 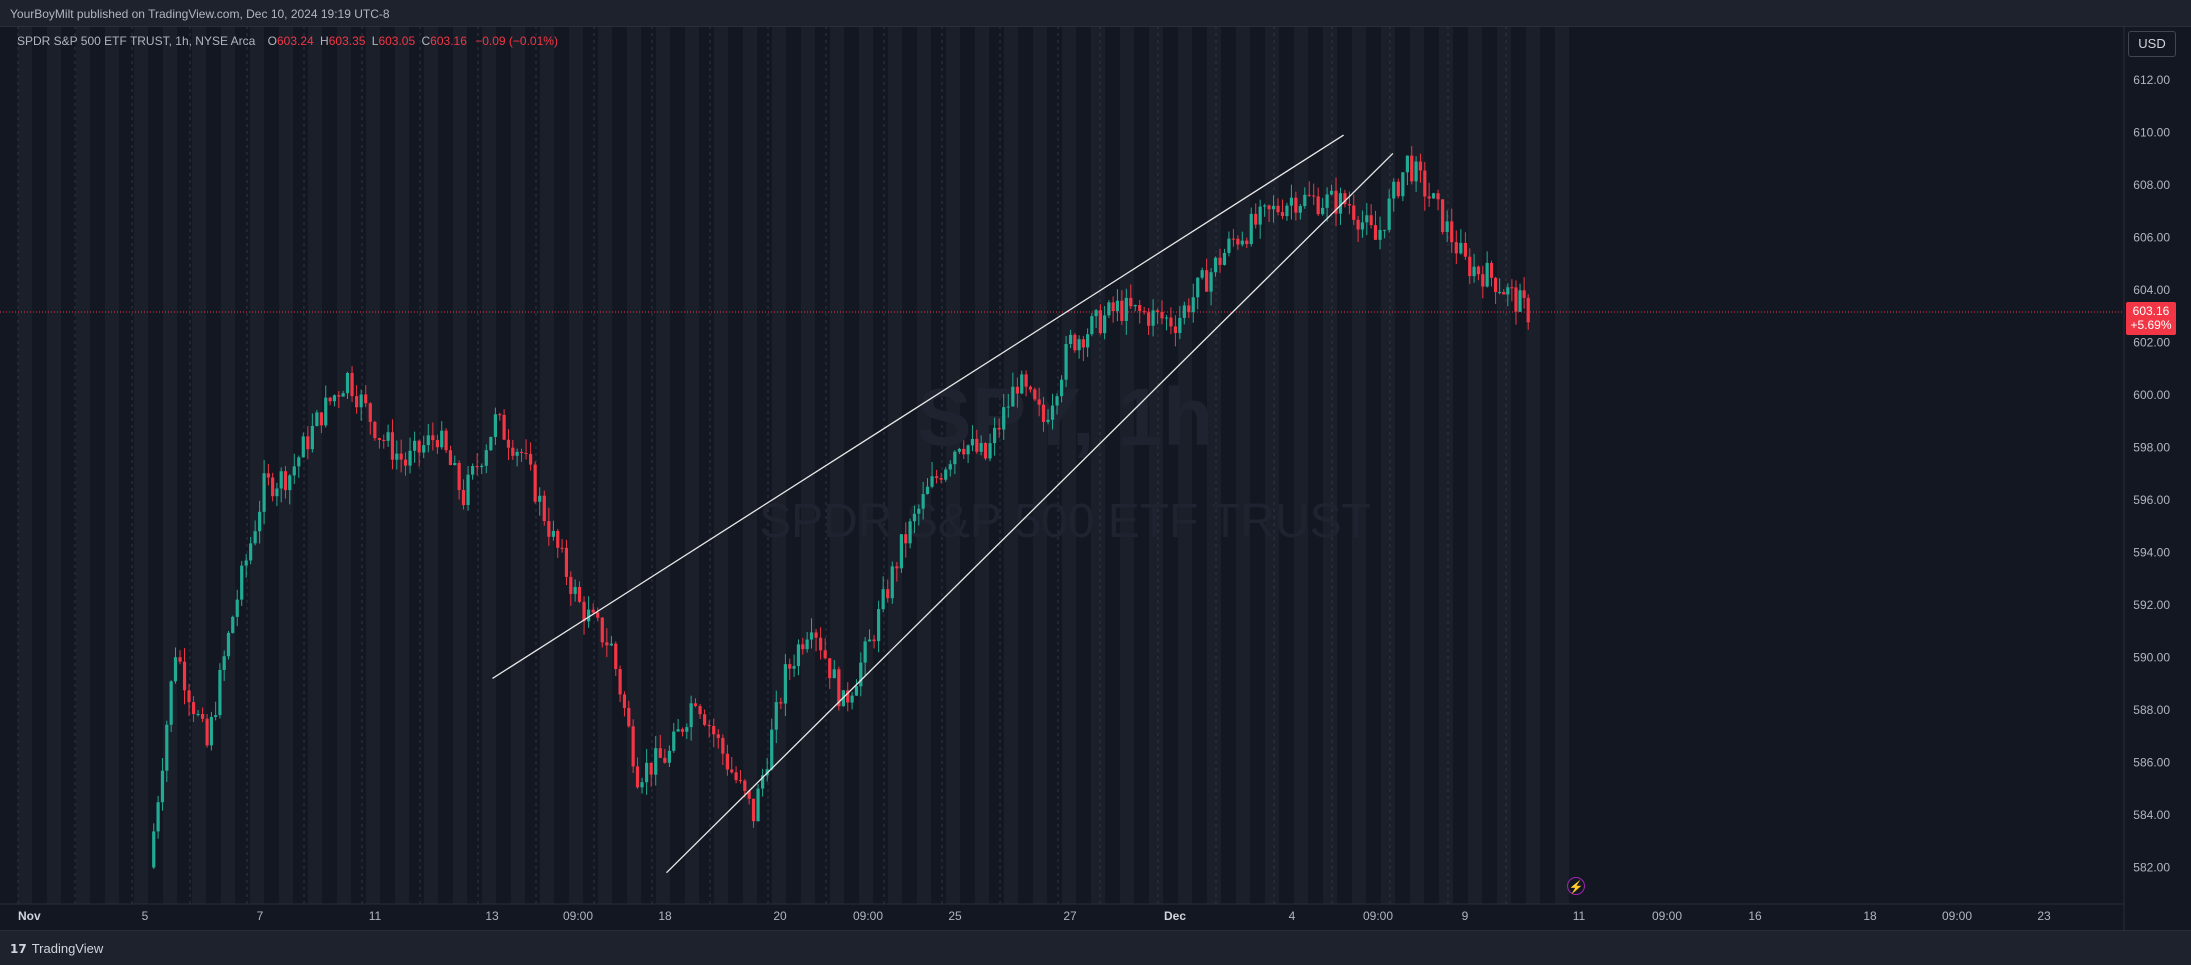 I want to click on lightning-icon: ⚡, so click(x=1576, y=886).